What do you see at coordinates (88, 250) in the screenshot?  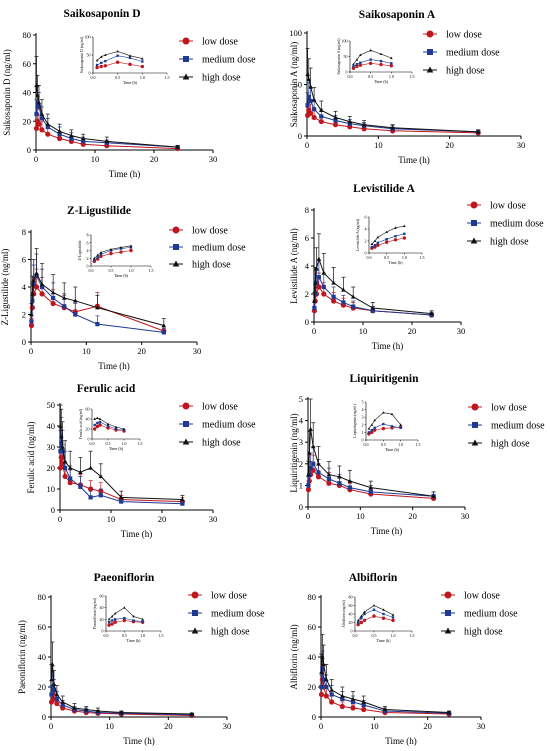 I see `inset-y-tick-label: 4` at bounding box center [88, 250].